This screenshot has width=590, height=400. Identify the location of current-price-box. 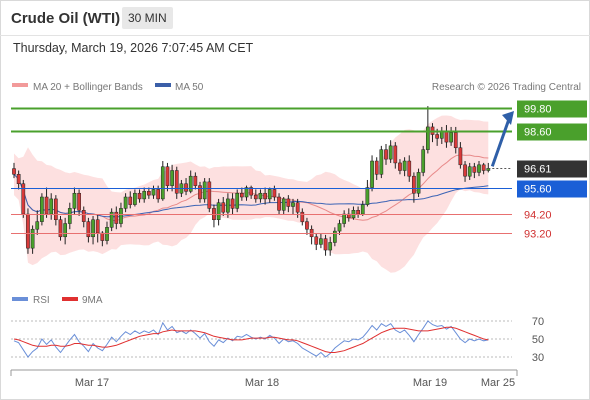
(552, 169).